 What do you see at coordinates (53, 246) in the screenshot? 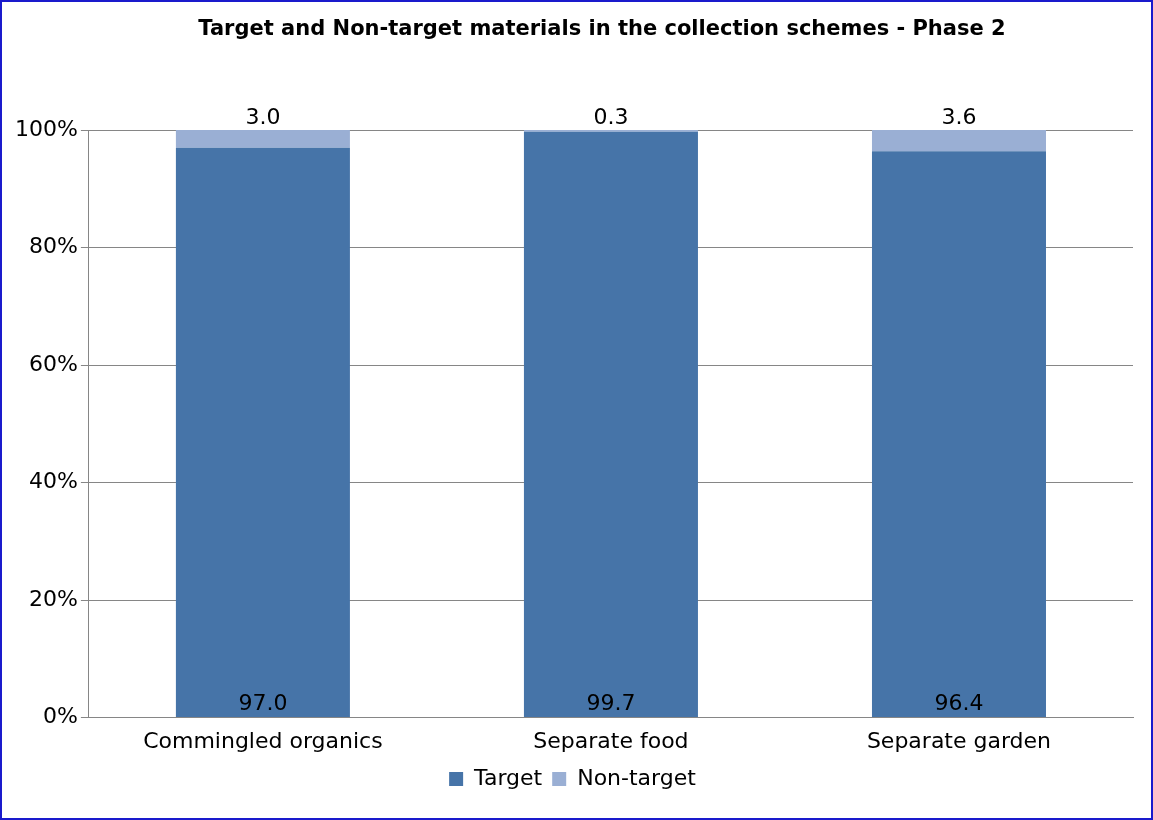
I see `y-tick-label: 80%` at bounding box center [53, 246].